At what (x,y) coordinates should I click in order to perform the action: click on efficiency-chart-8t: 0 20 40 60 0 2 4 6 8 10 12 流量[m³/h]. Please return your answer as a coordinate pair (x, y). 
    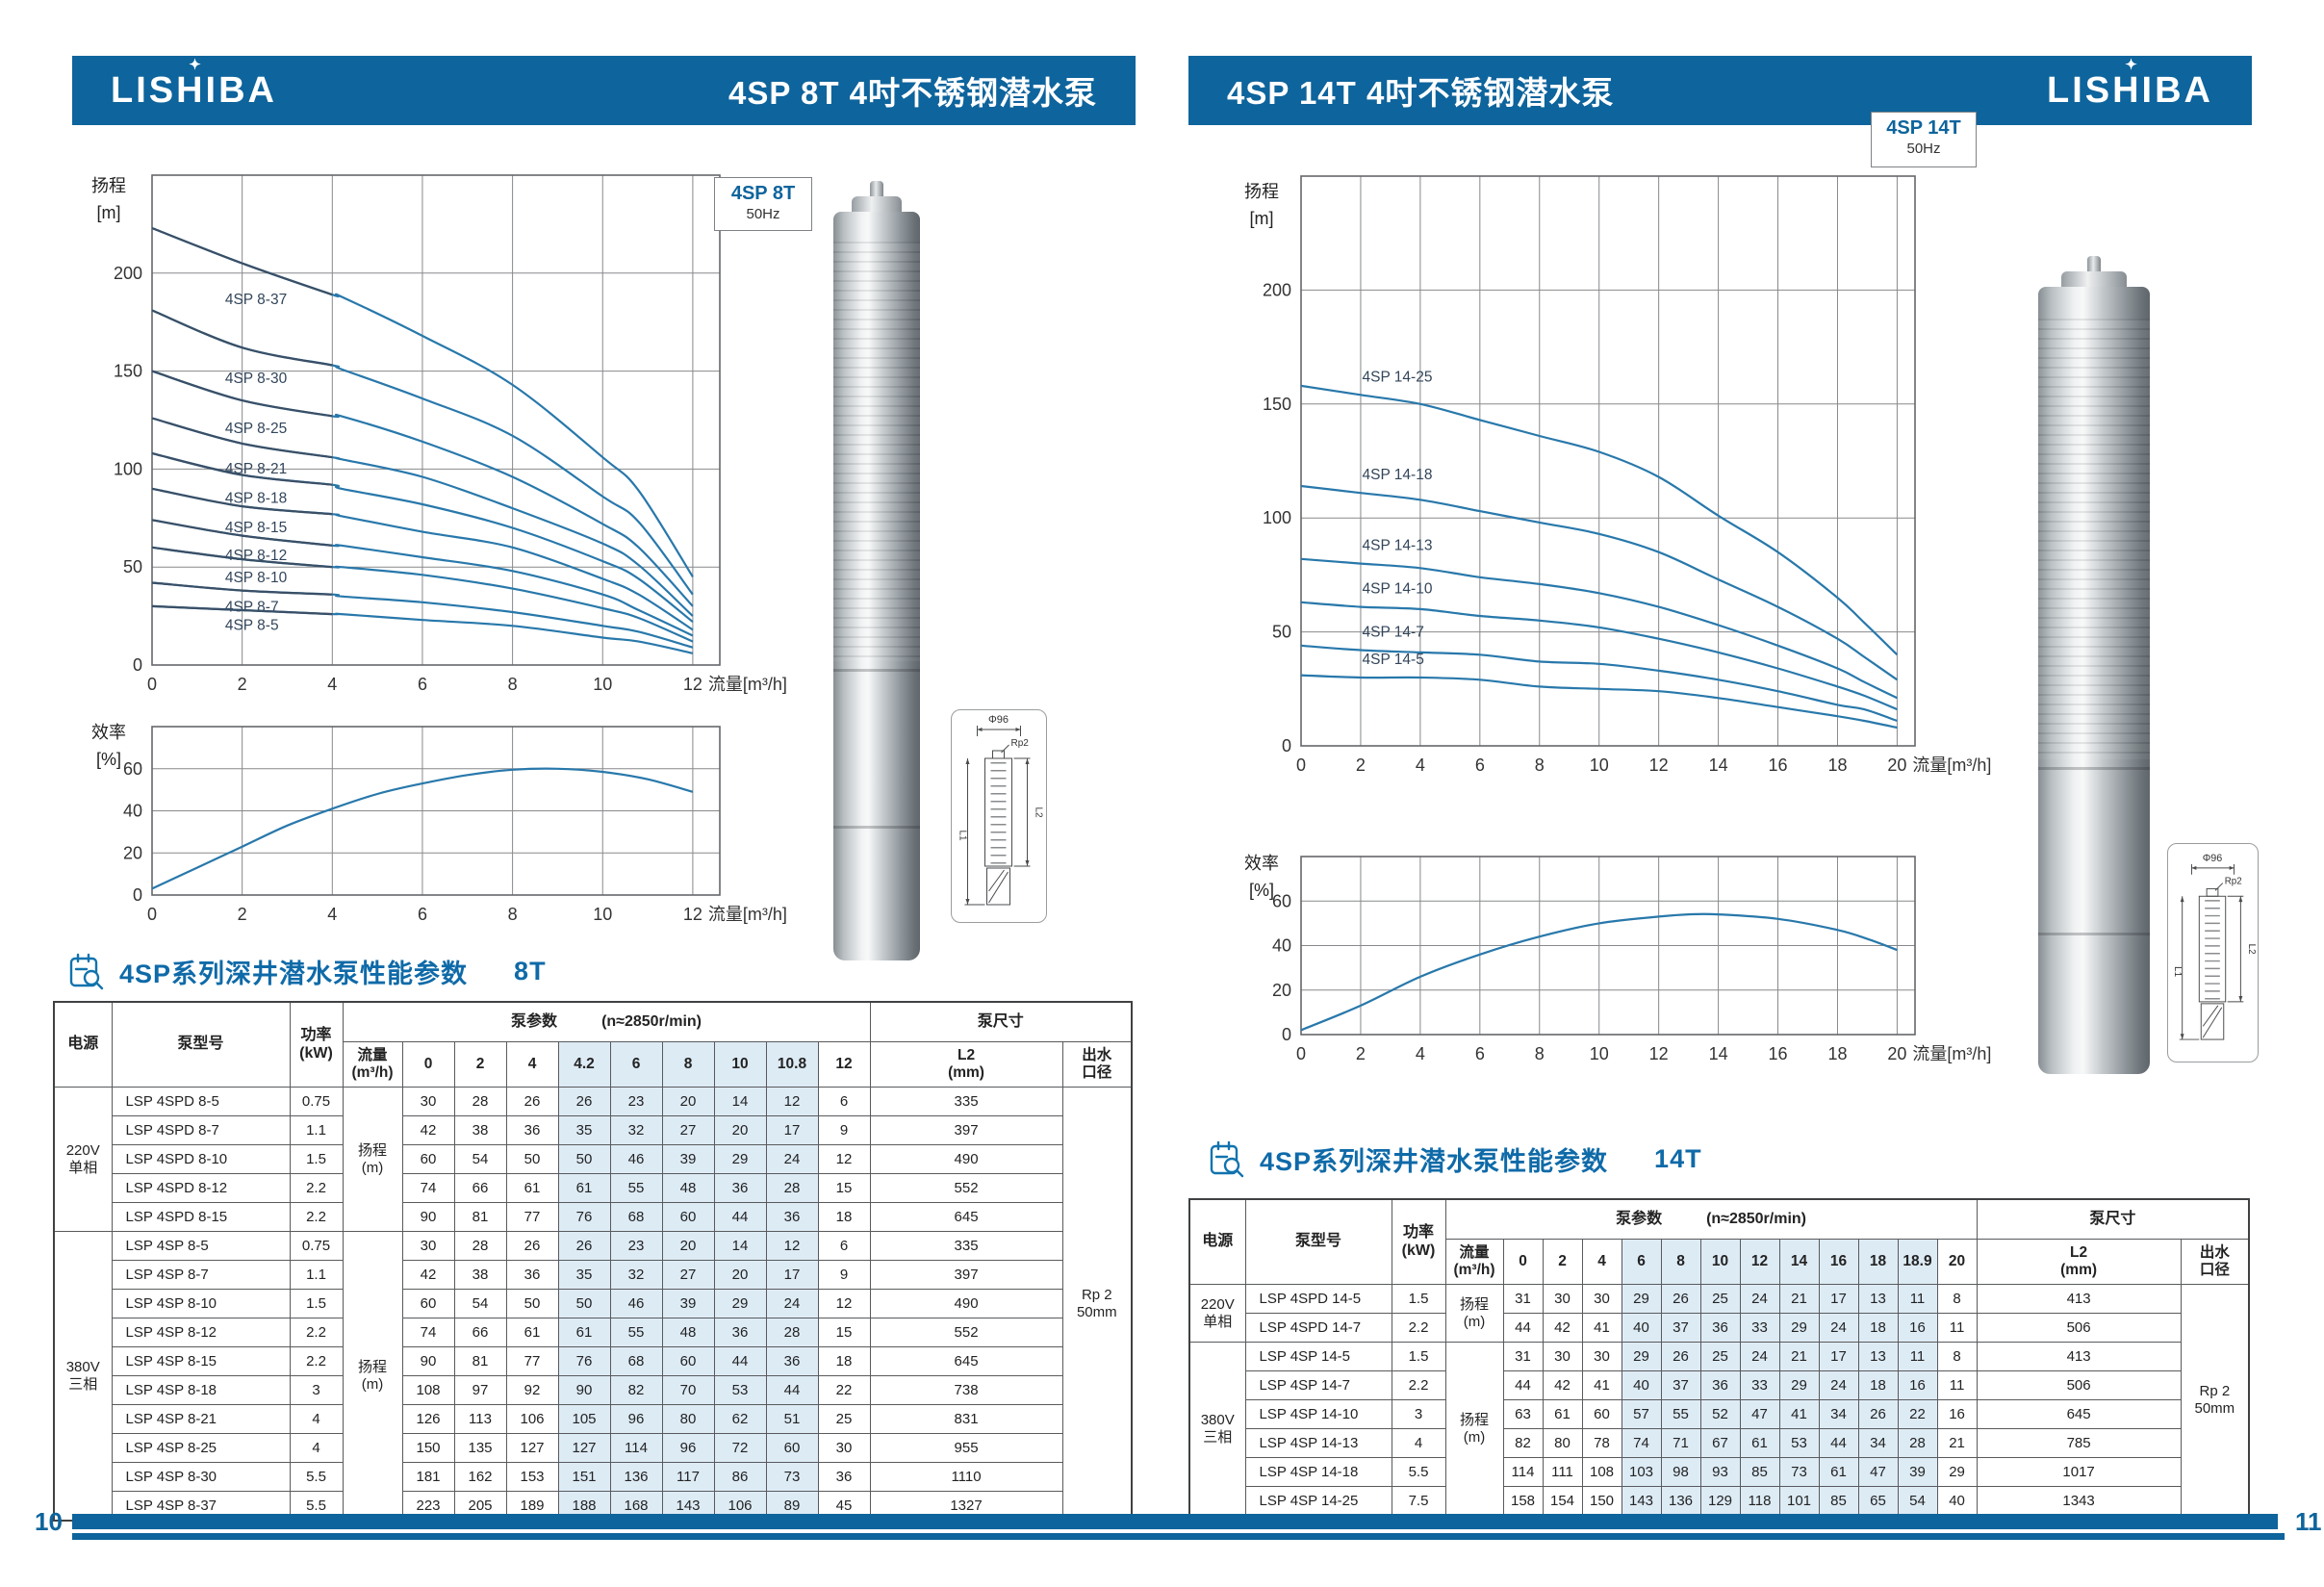
    Looking at the image, I should click on (455, 825).